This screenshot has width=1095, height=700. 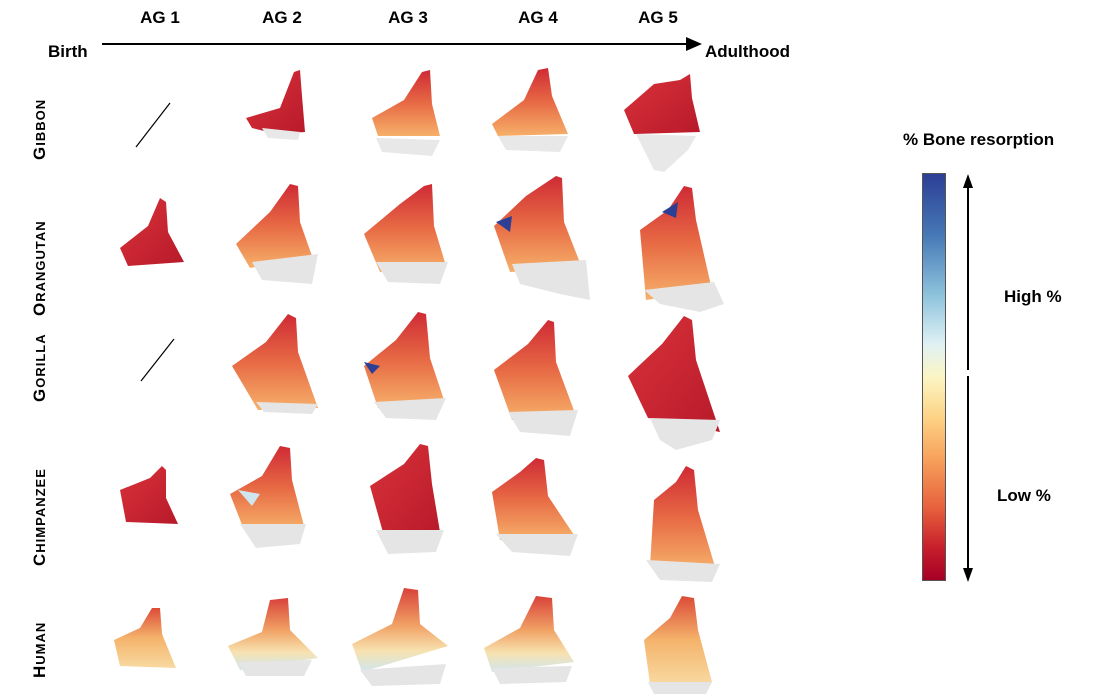 I want to click on gorilla-ag2-maxilla, so click(x=275, y=364).